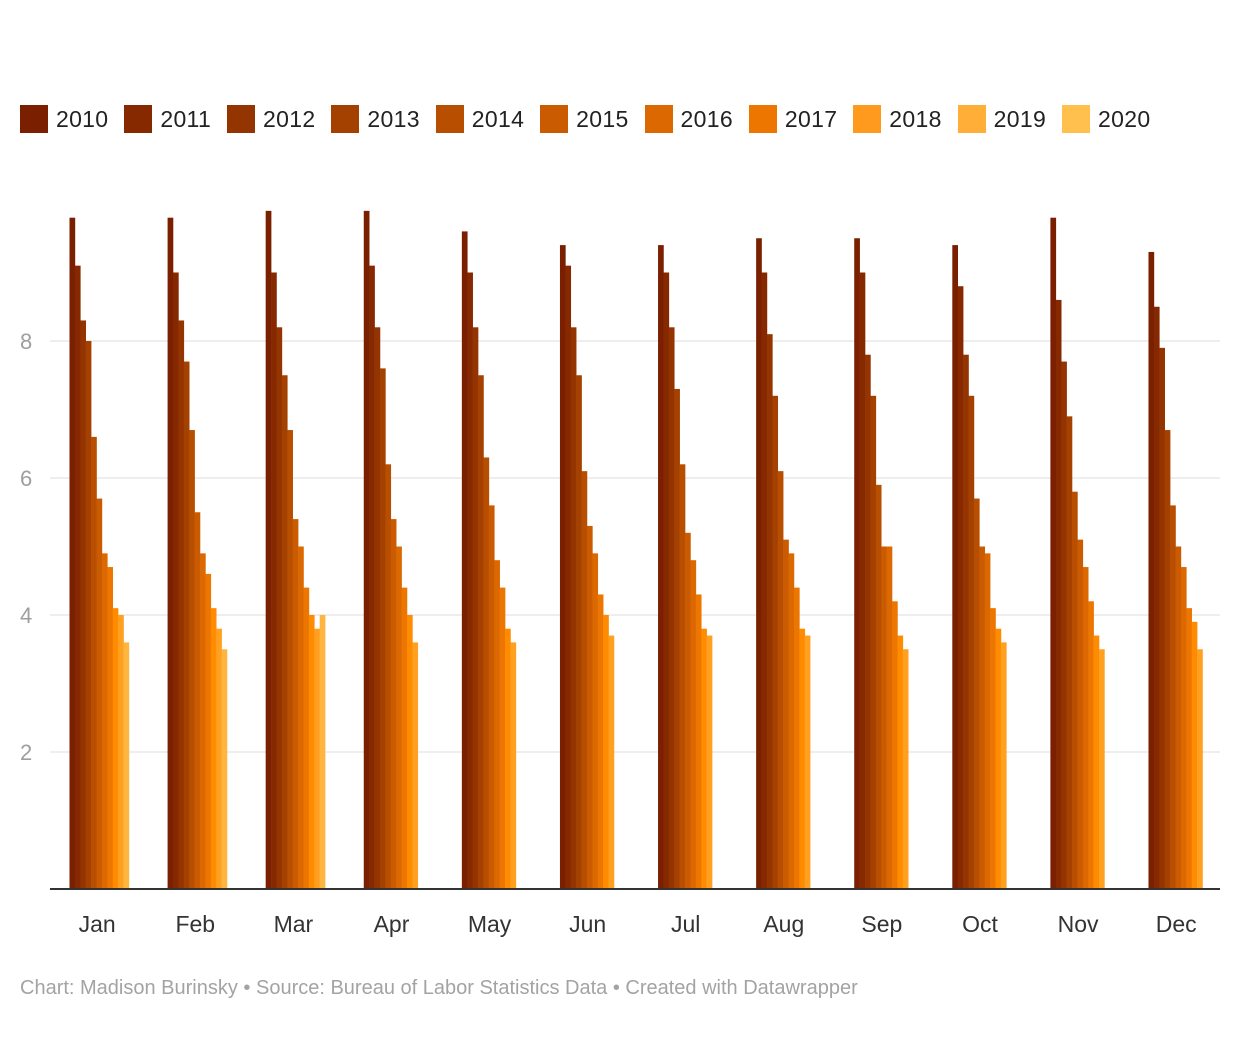 The height and width of the screenshot is (1040, 1240). I want to click on bar-apr-2016, so click(399, 717).